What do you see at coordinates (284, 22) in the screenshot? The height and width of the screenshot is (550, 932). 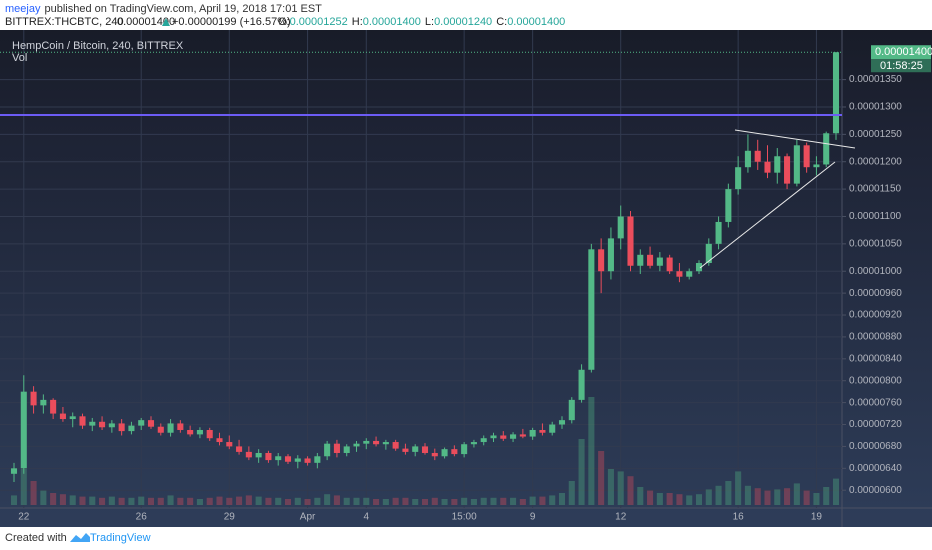 I see `ohlc-label: O:` at bounding box center [284, 22].